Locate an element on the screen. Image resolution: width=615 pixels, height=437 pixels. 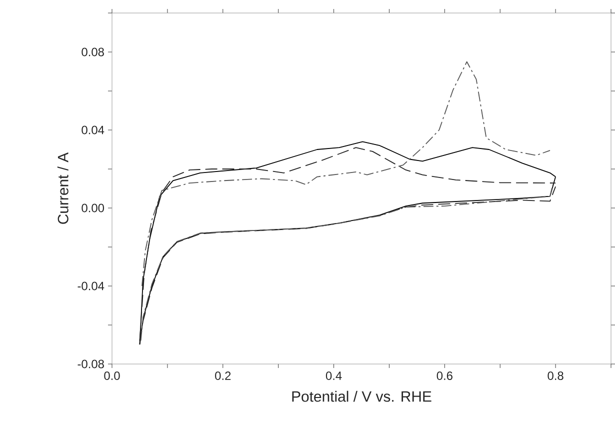
y-tick-label: 0.04 is located at coordinates (93, 130).